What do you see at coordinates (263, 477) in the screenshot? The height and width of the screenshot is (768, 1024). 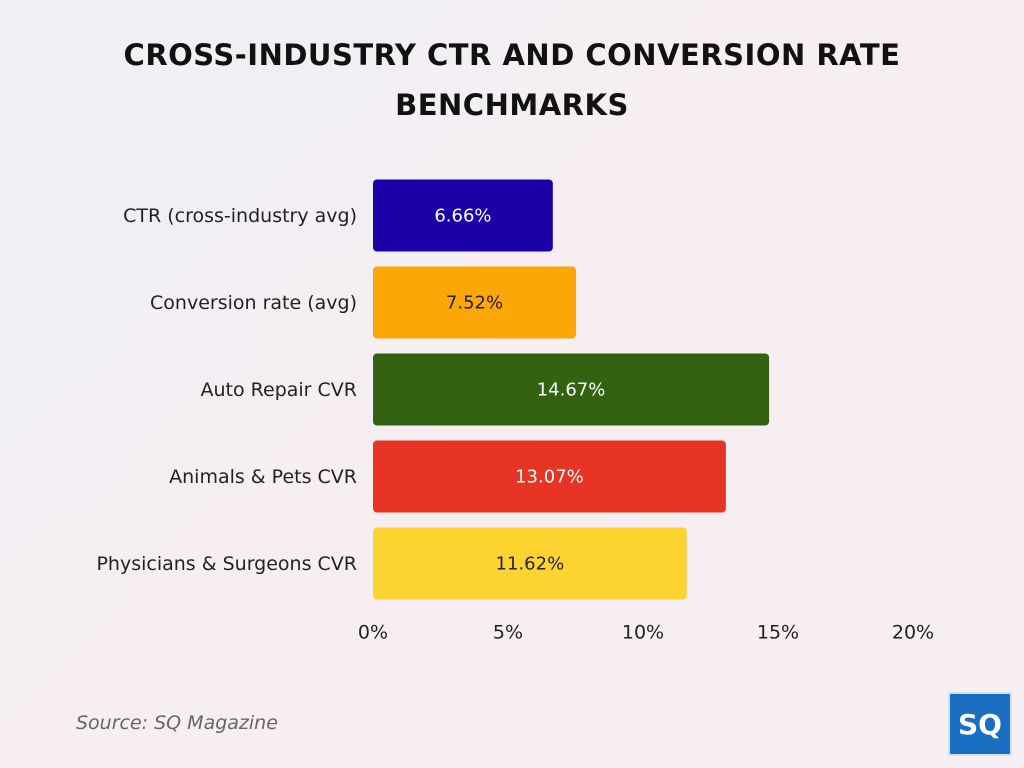 I see `y-tick-label: Animals & Pets CVR` at bounding box center [263, 477].